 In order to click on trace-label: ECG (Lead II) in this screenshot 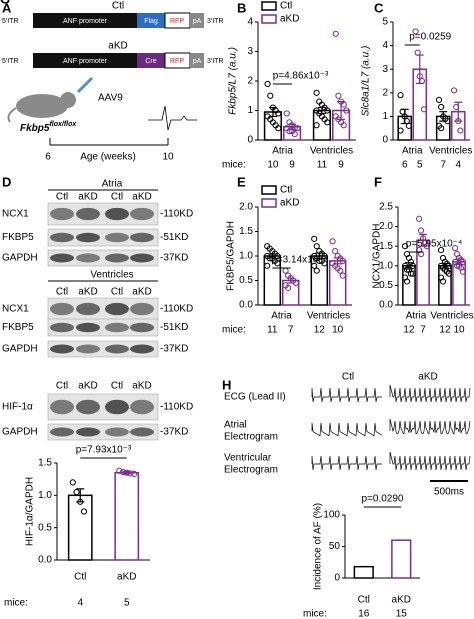, I will do `click(255, 397)`.